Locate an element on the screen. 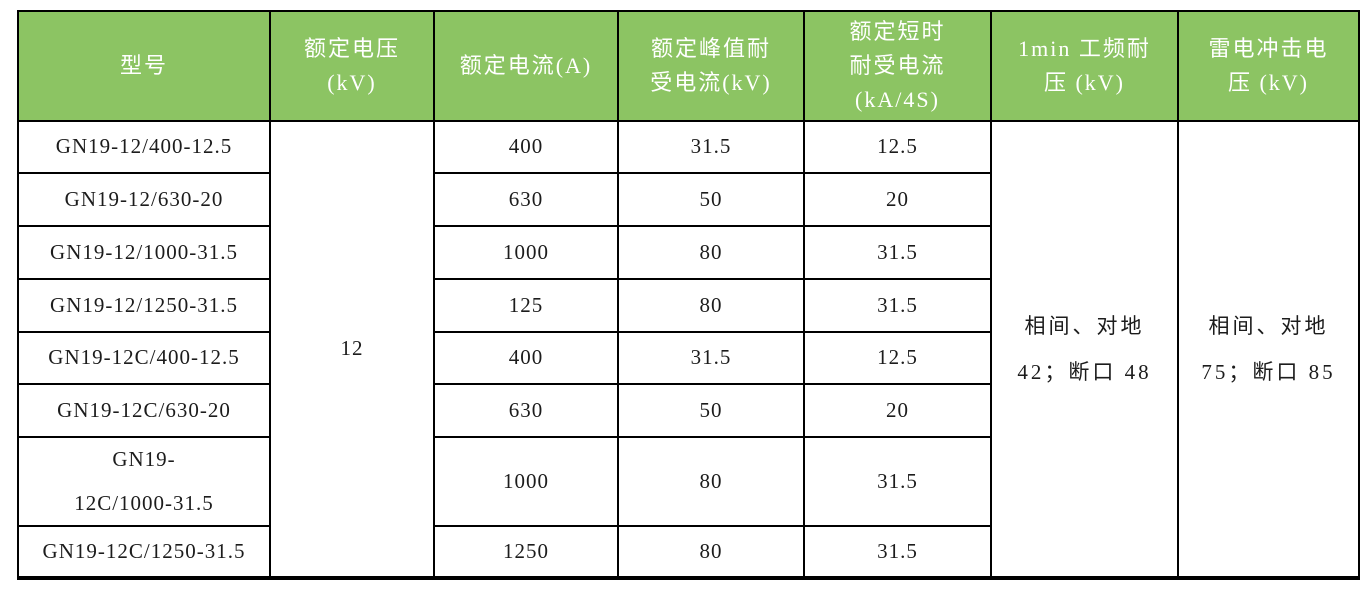  header-cell-power-frequency: 1min 工频耐 压 (kV) is located at coordinates (1084, 66).